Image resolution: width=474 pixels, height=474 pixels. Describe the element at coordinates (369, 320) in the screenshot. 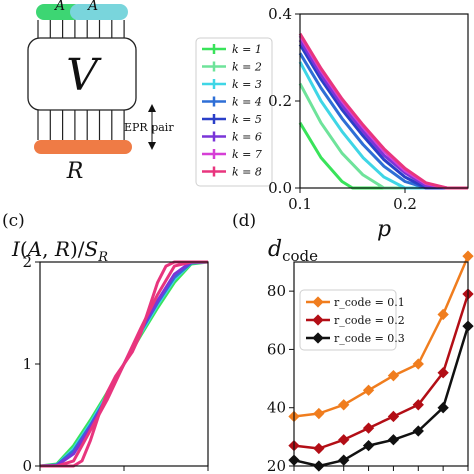

I see `legend-label-rcode: r_code = 0.2` at that location.